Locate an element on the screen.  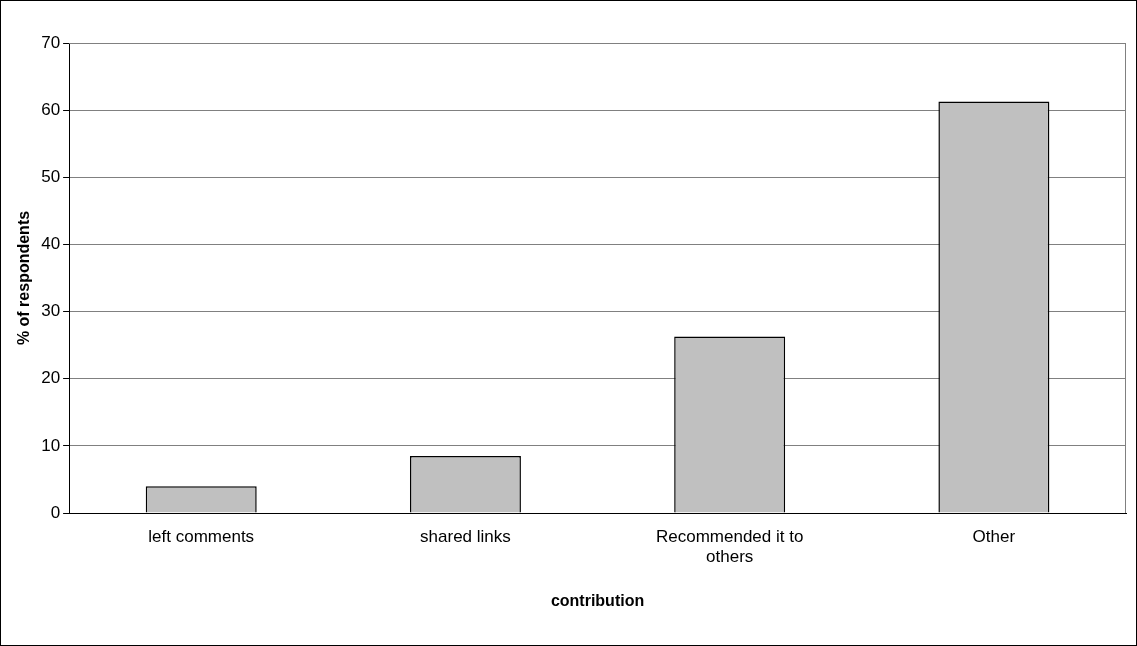
y-tick-label: 10 is located at coordinates (51, 445).